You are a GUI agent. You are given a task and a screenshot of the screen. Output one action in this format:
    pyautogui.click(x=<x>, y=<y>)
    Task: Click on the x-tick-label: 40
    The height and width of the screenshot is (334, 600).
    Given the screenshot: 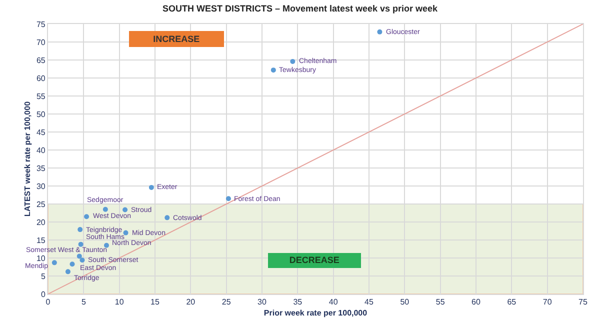 What is the action you would take?
    pyautogui.click(x=333, y=302)
    